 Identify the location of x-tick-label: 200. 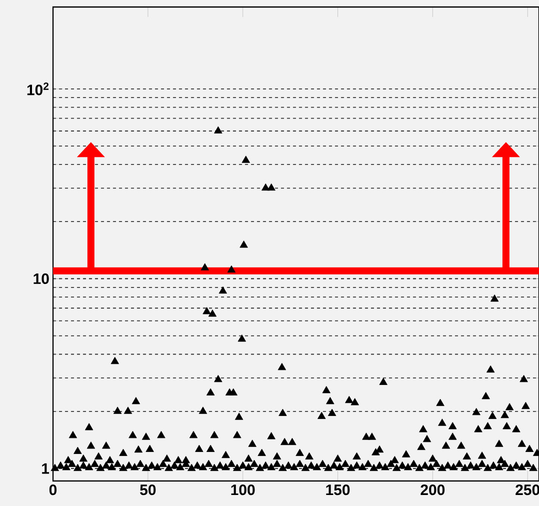
(432, 490).